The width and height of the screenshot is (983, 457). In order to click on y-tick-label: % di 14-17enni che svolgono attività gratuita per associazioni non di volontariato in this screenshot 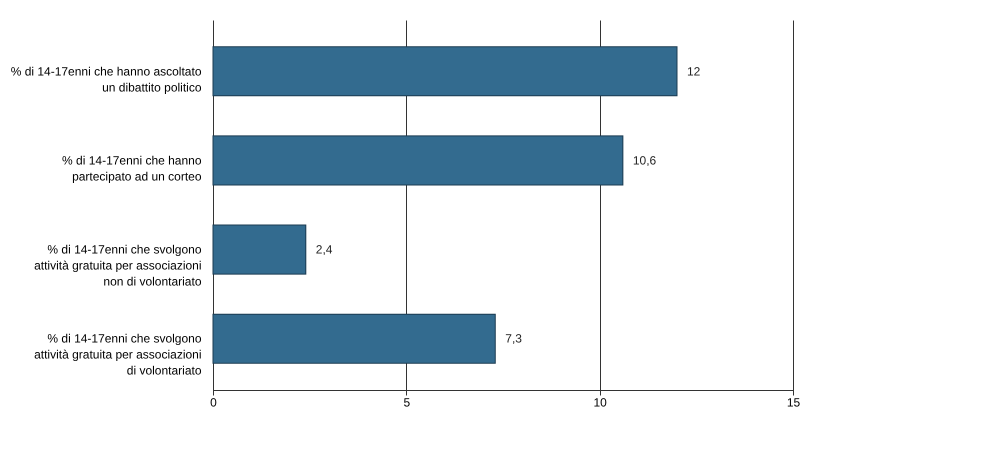, I will do `click(118, 265)`.